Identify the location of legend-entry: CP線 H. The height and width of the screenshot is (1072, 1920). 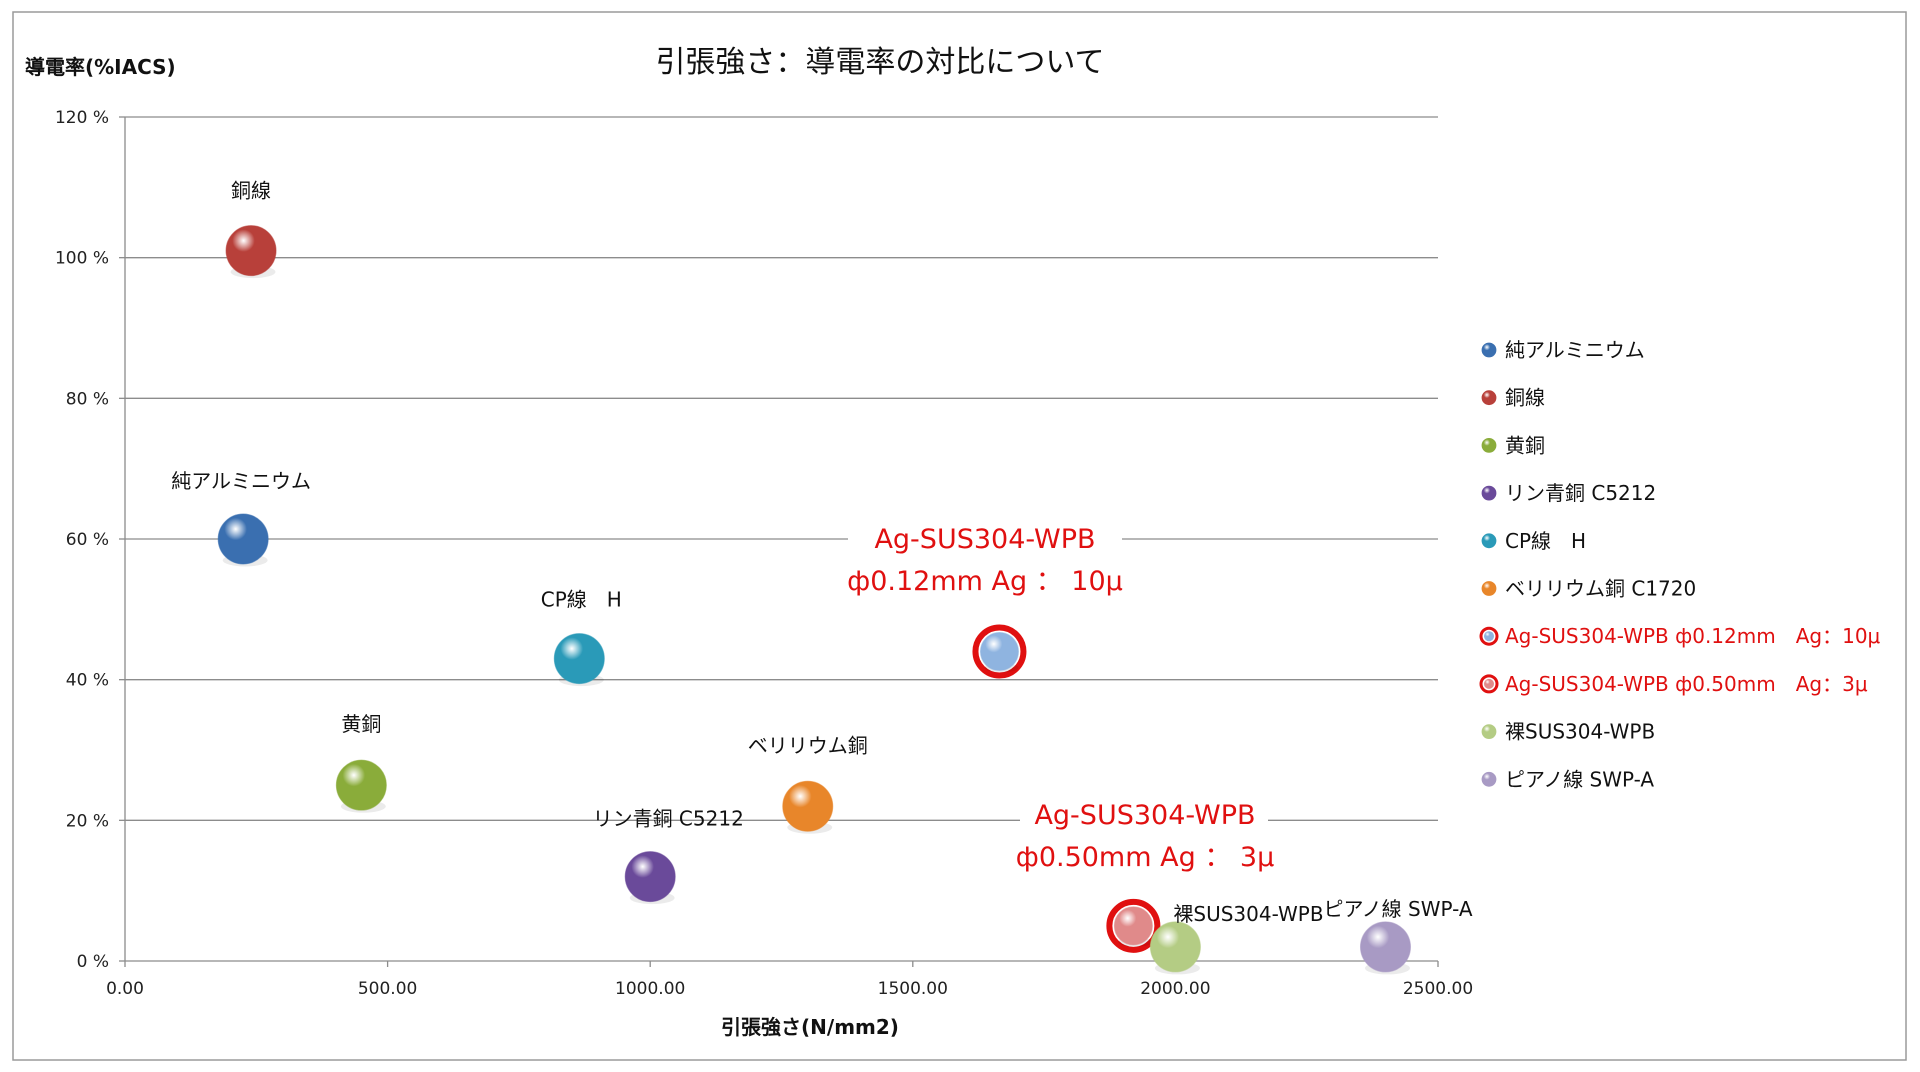
(1545, 541).